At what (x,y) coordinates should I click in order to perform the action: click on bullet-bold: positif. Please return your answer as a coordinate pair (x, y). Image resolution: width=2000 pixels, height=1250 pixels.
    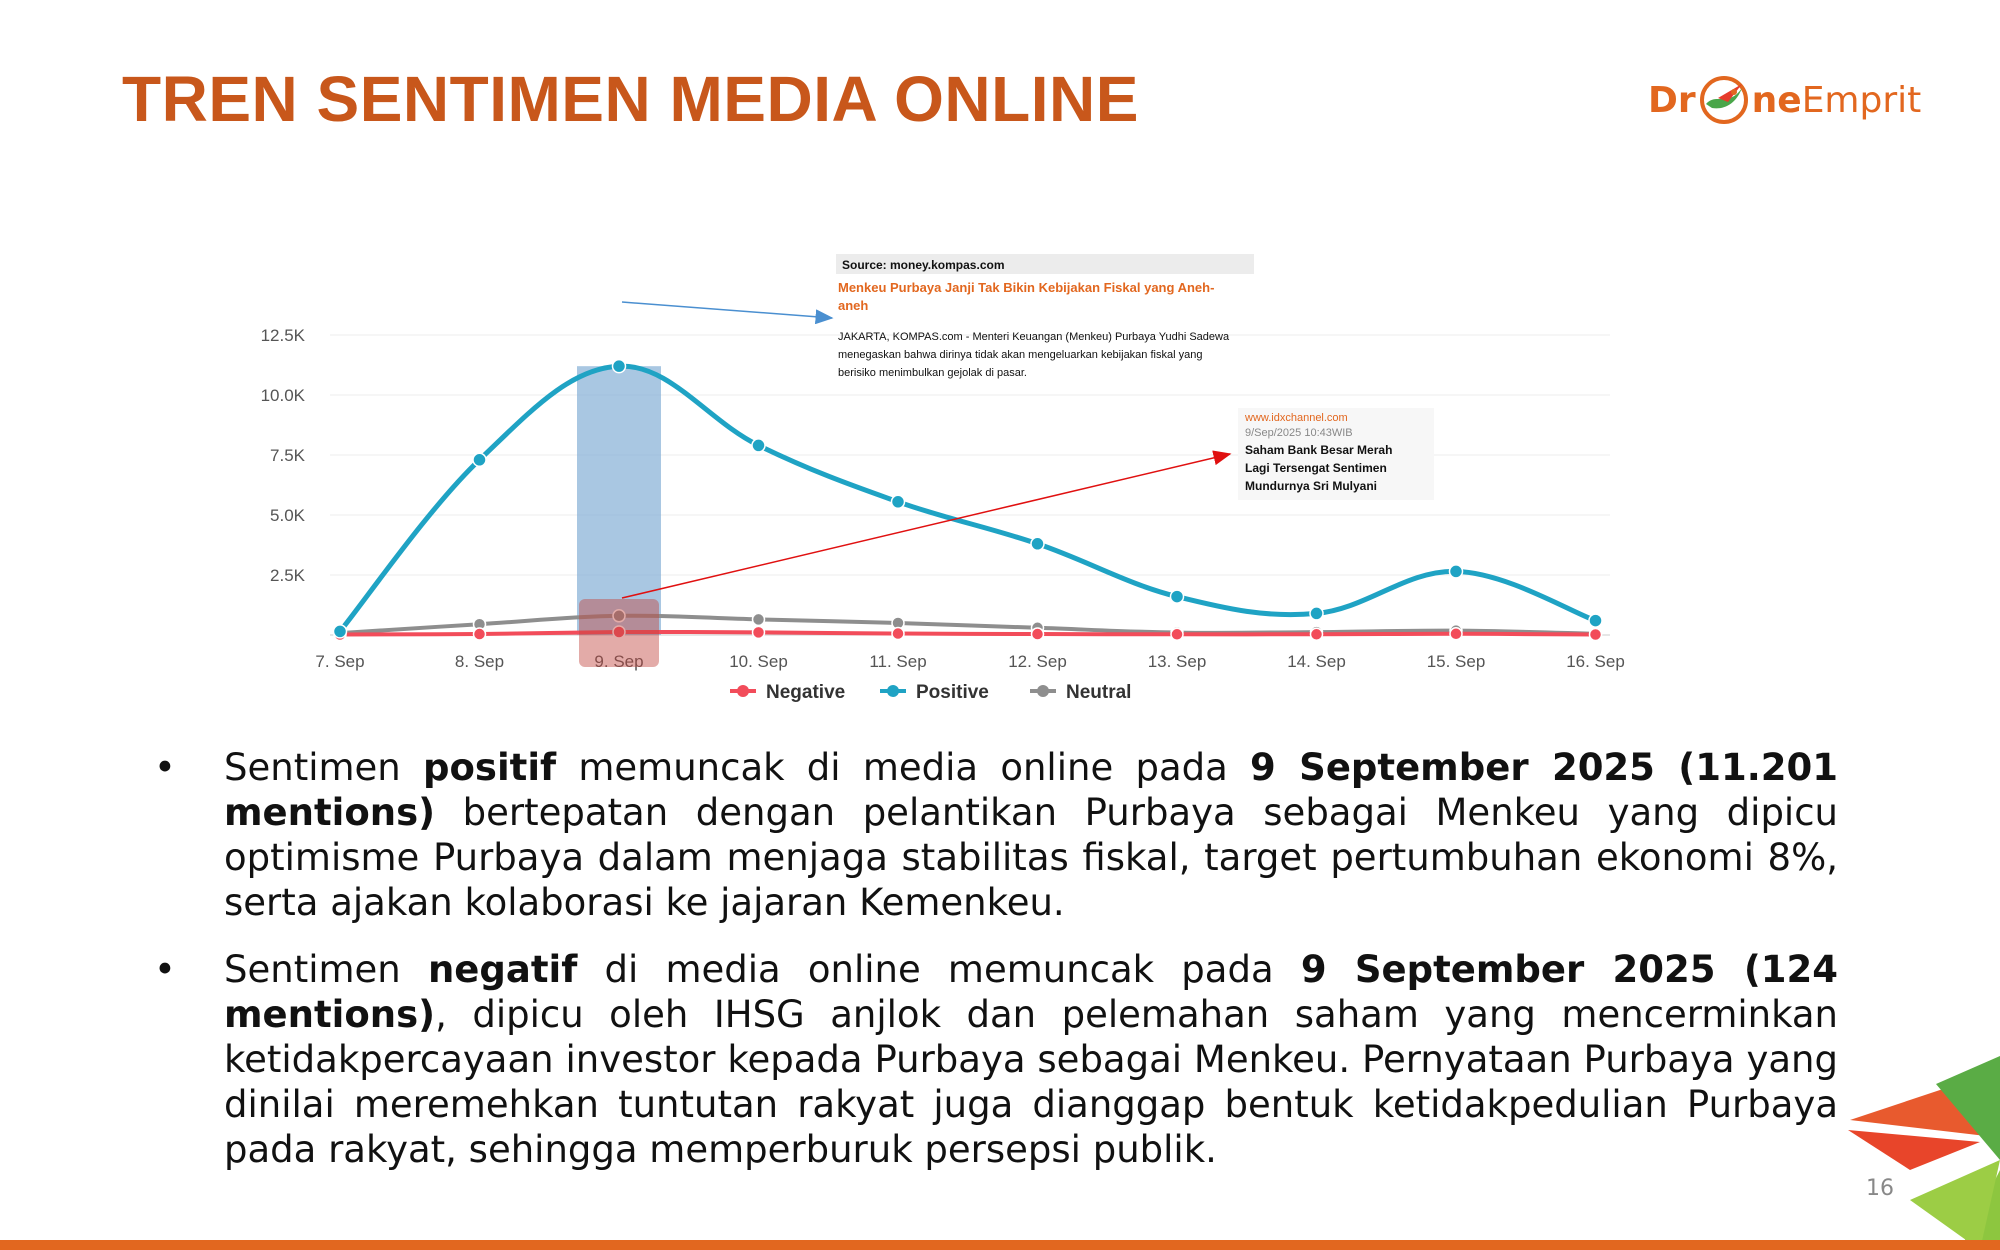
    Looking at the image, I should click on (490, 767).